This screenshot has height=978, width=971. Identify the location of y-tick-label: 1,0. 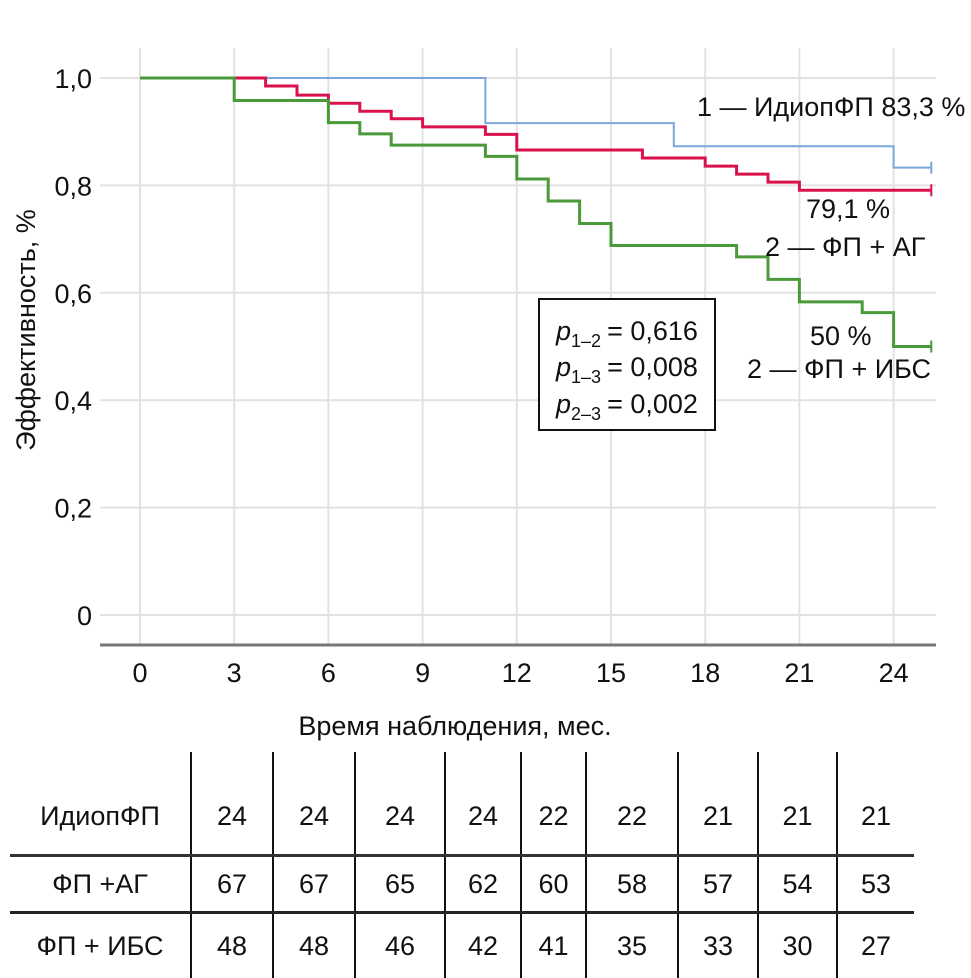
(73, 79).